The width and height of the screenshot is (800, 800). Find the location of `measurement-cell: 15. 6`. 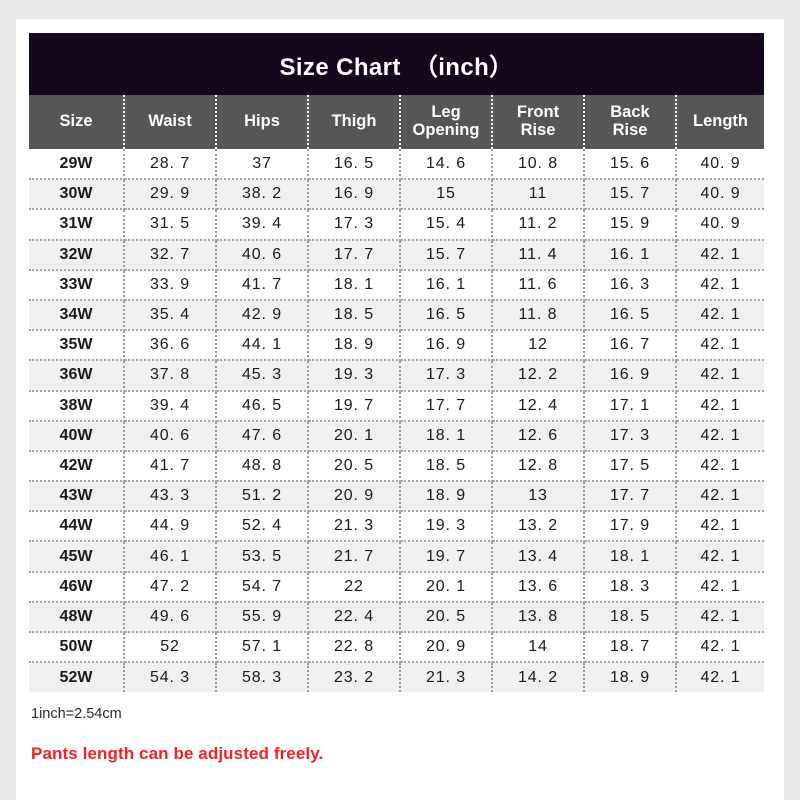

measurement-cell: 15. 6 is located at coordinates (630, 165).